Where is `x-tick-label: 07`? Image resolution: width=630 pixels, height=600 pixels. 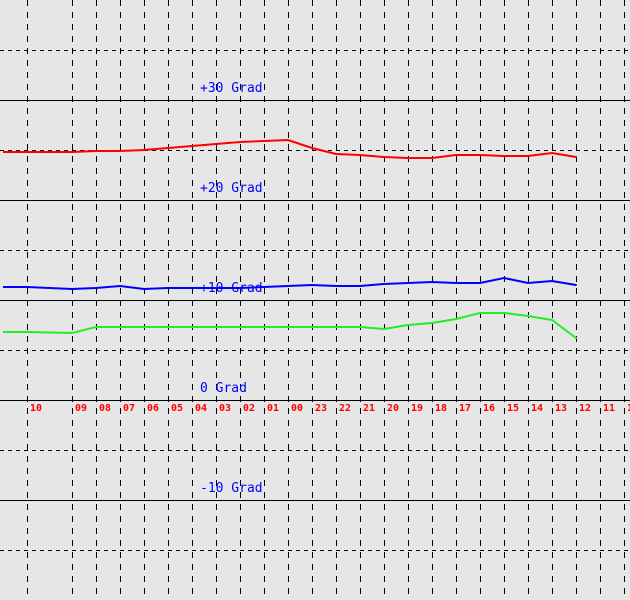 x-tick-label: 07 is located at coordinates (129, 408).